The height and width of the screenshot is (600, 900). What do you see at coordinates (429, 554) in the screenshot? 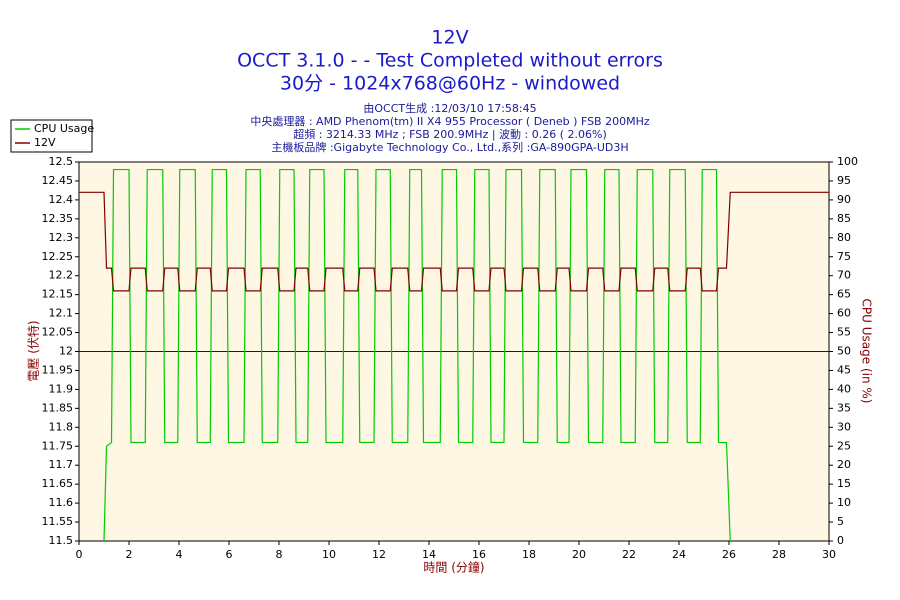
I see `x-tick-label: 14` at bounding box center [429, 554].